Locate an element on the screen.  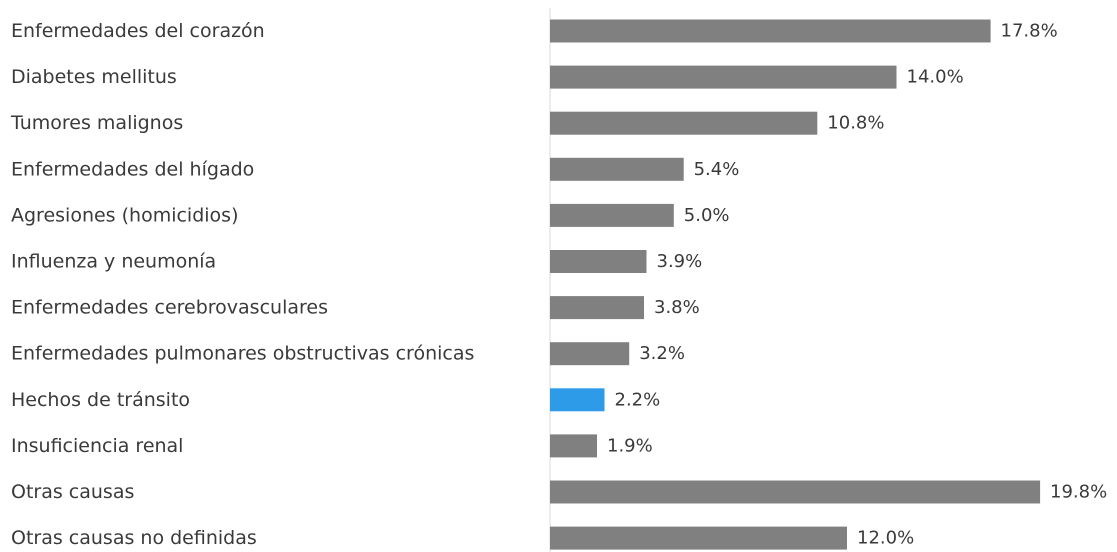
category-label-enfermedades-del-higado: Enfermedades del hígado is located at coordinates (132, 169).